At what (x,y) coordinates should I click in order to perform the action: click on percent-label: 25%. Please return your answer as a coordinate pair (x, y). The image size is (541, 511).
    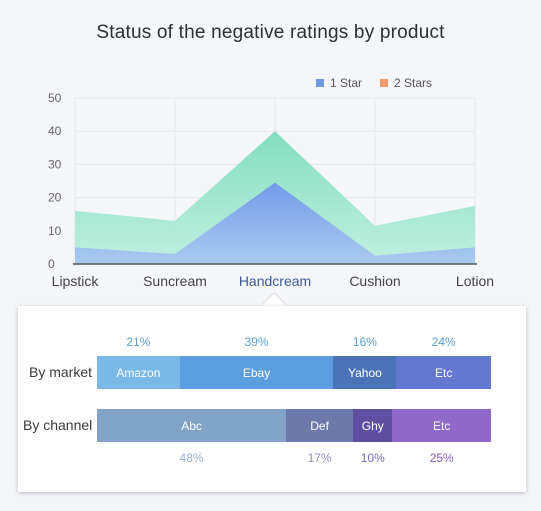
    Looking at the image, I should click on (441, 458).